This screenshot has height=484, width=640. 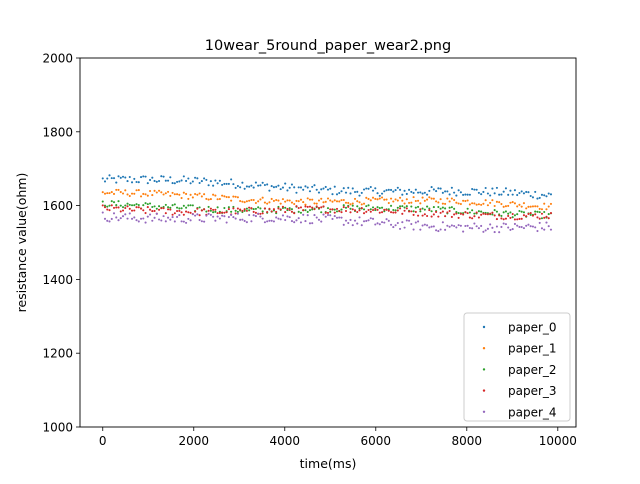 I want to click on legend-marker, so click(x=484, y=369).